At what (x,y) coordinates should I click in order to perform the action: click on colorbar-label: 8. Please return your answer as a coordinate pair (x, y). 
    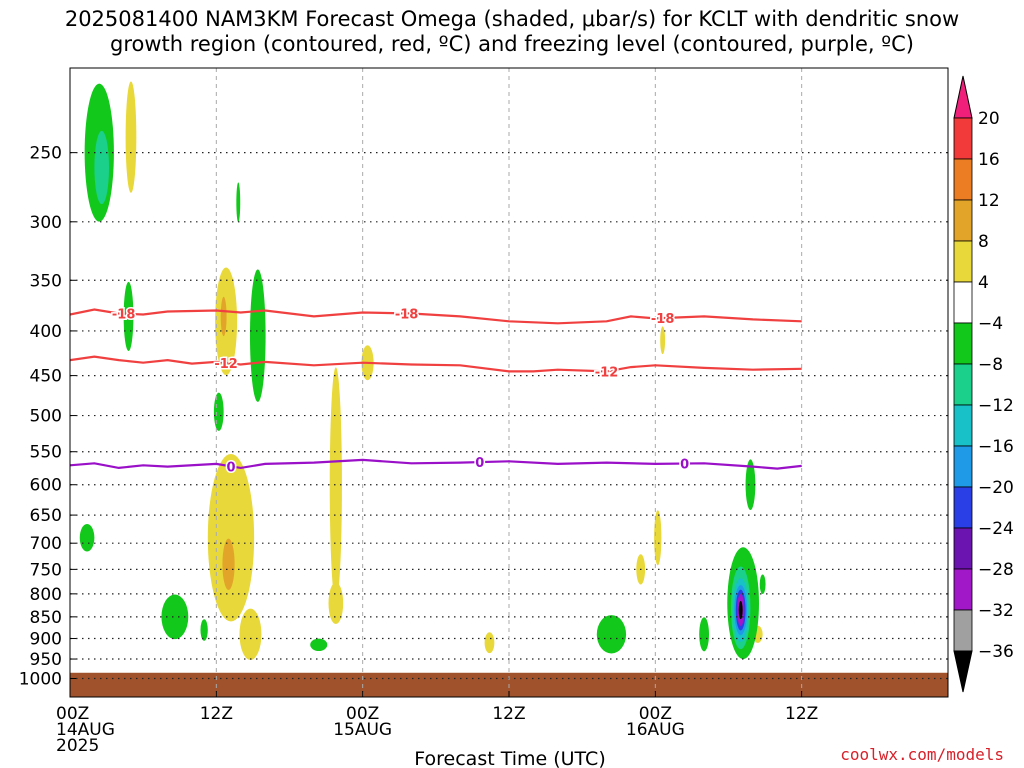
    Looking at the image, I should click on (983, 242).